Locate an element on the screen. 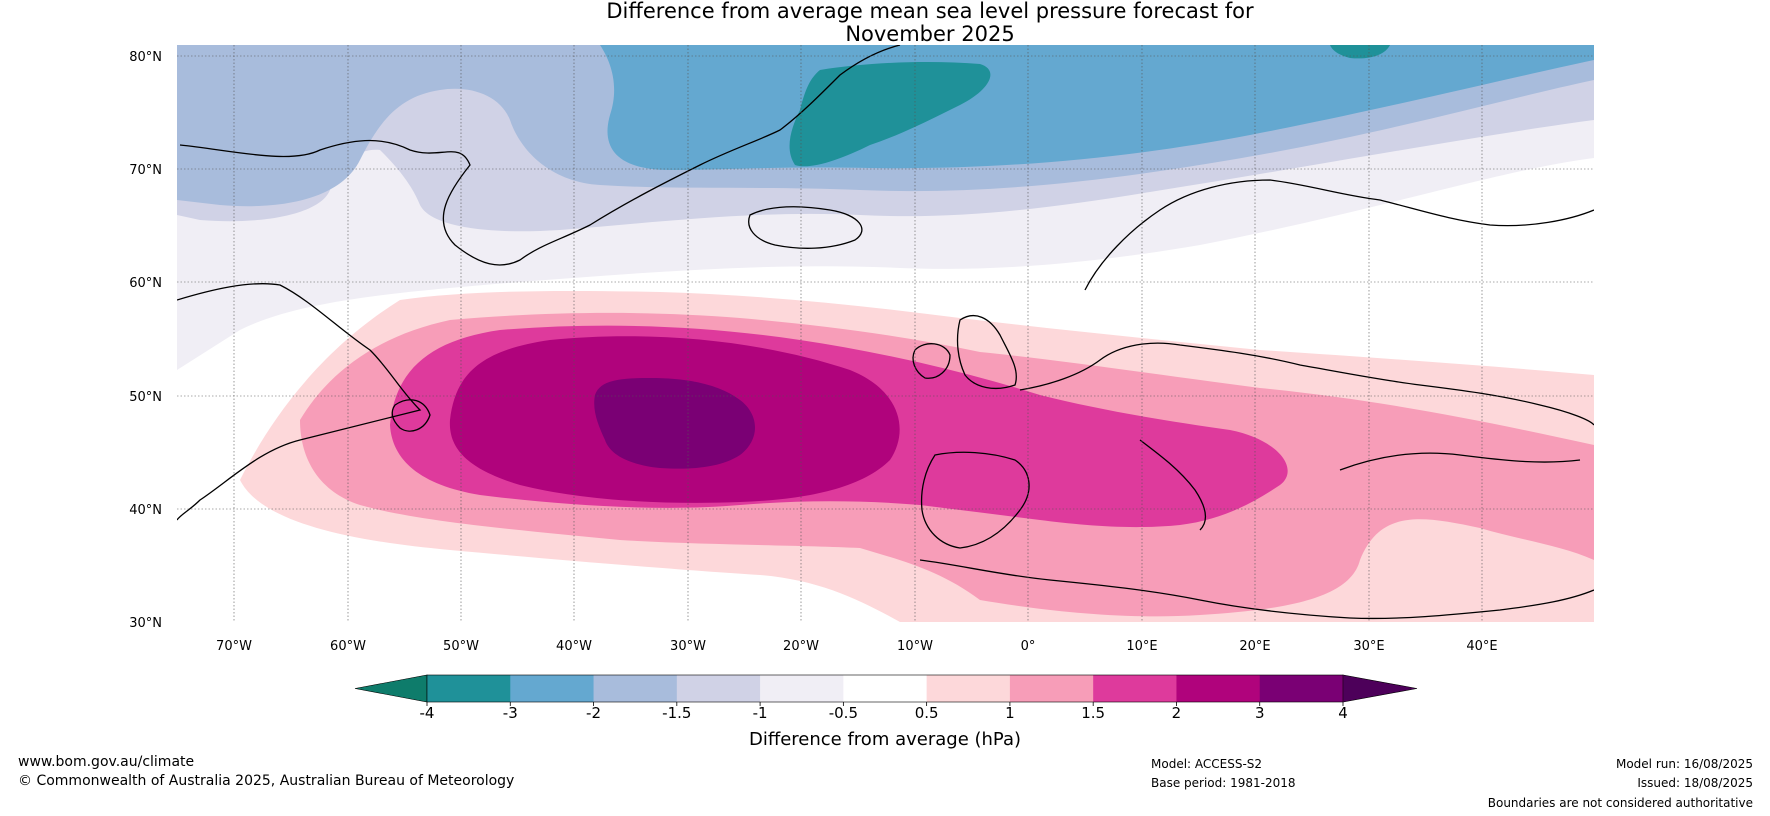  lon-tick-label: 60°W is located at coordinates (348, 646).